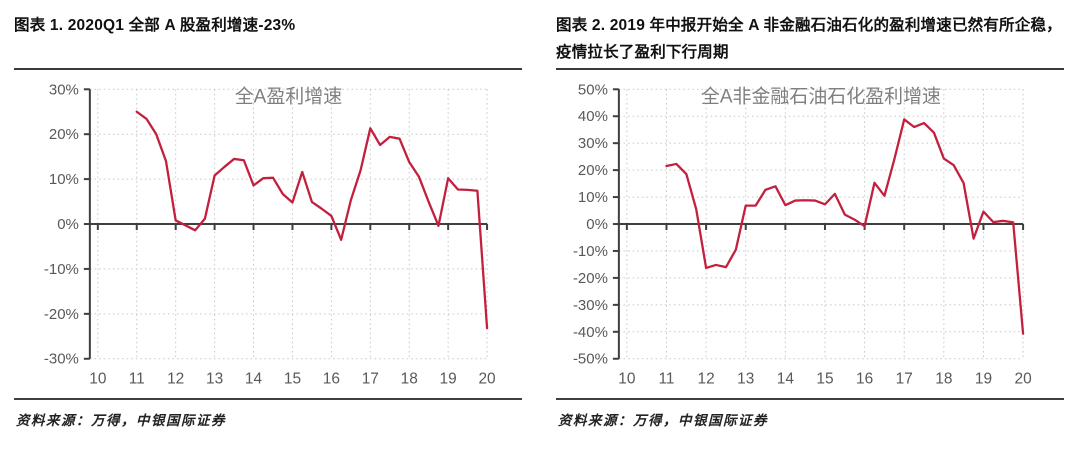 The image size is (1080, 464). I want to click on y-tick-label: 40%, so click(593, 116).